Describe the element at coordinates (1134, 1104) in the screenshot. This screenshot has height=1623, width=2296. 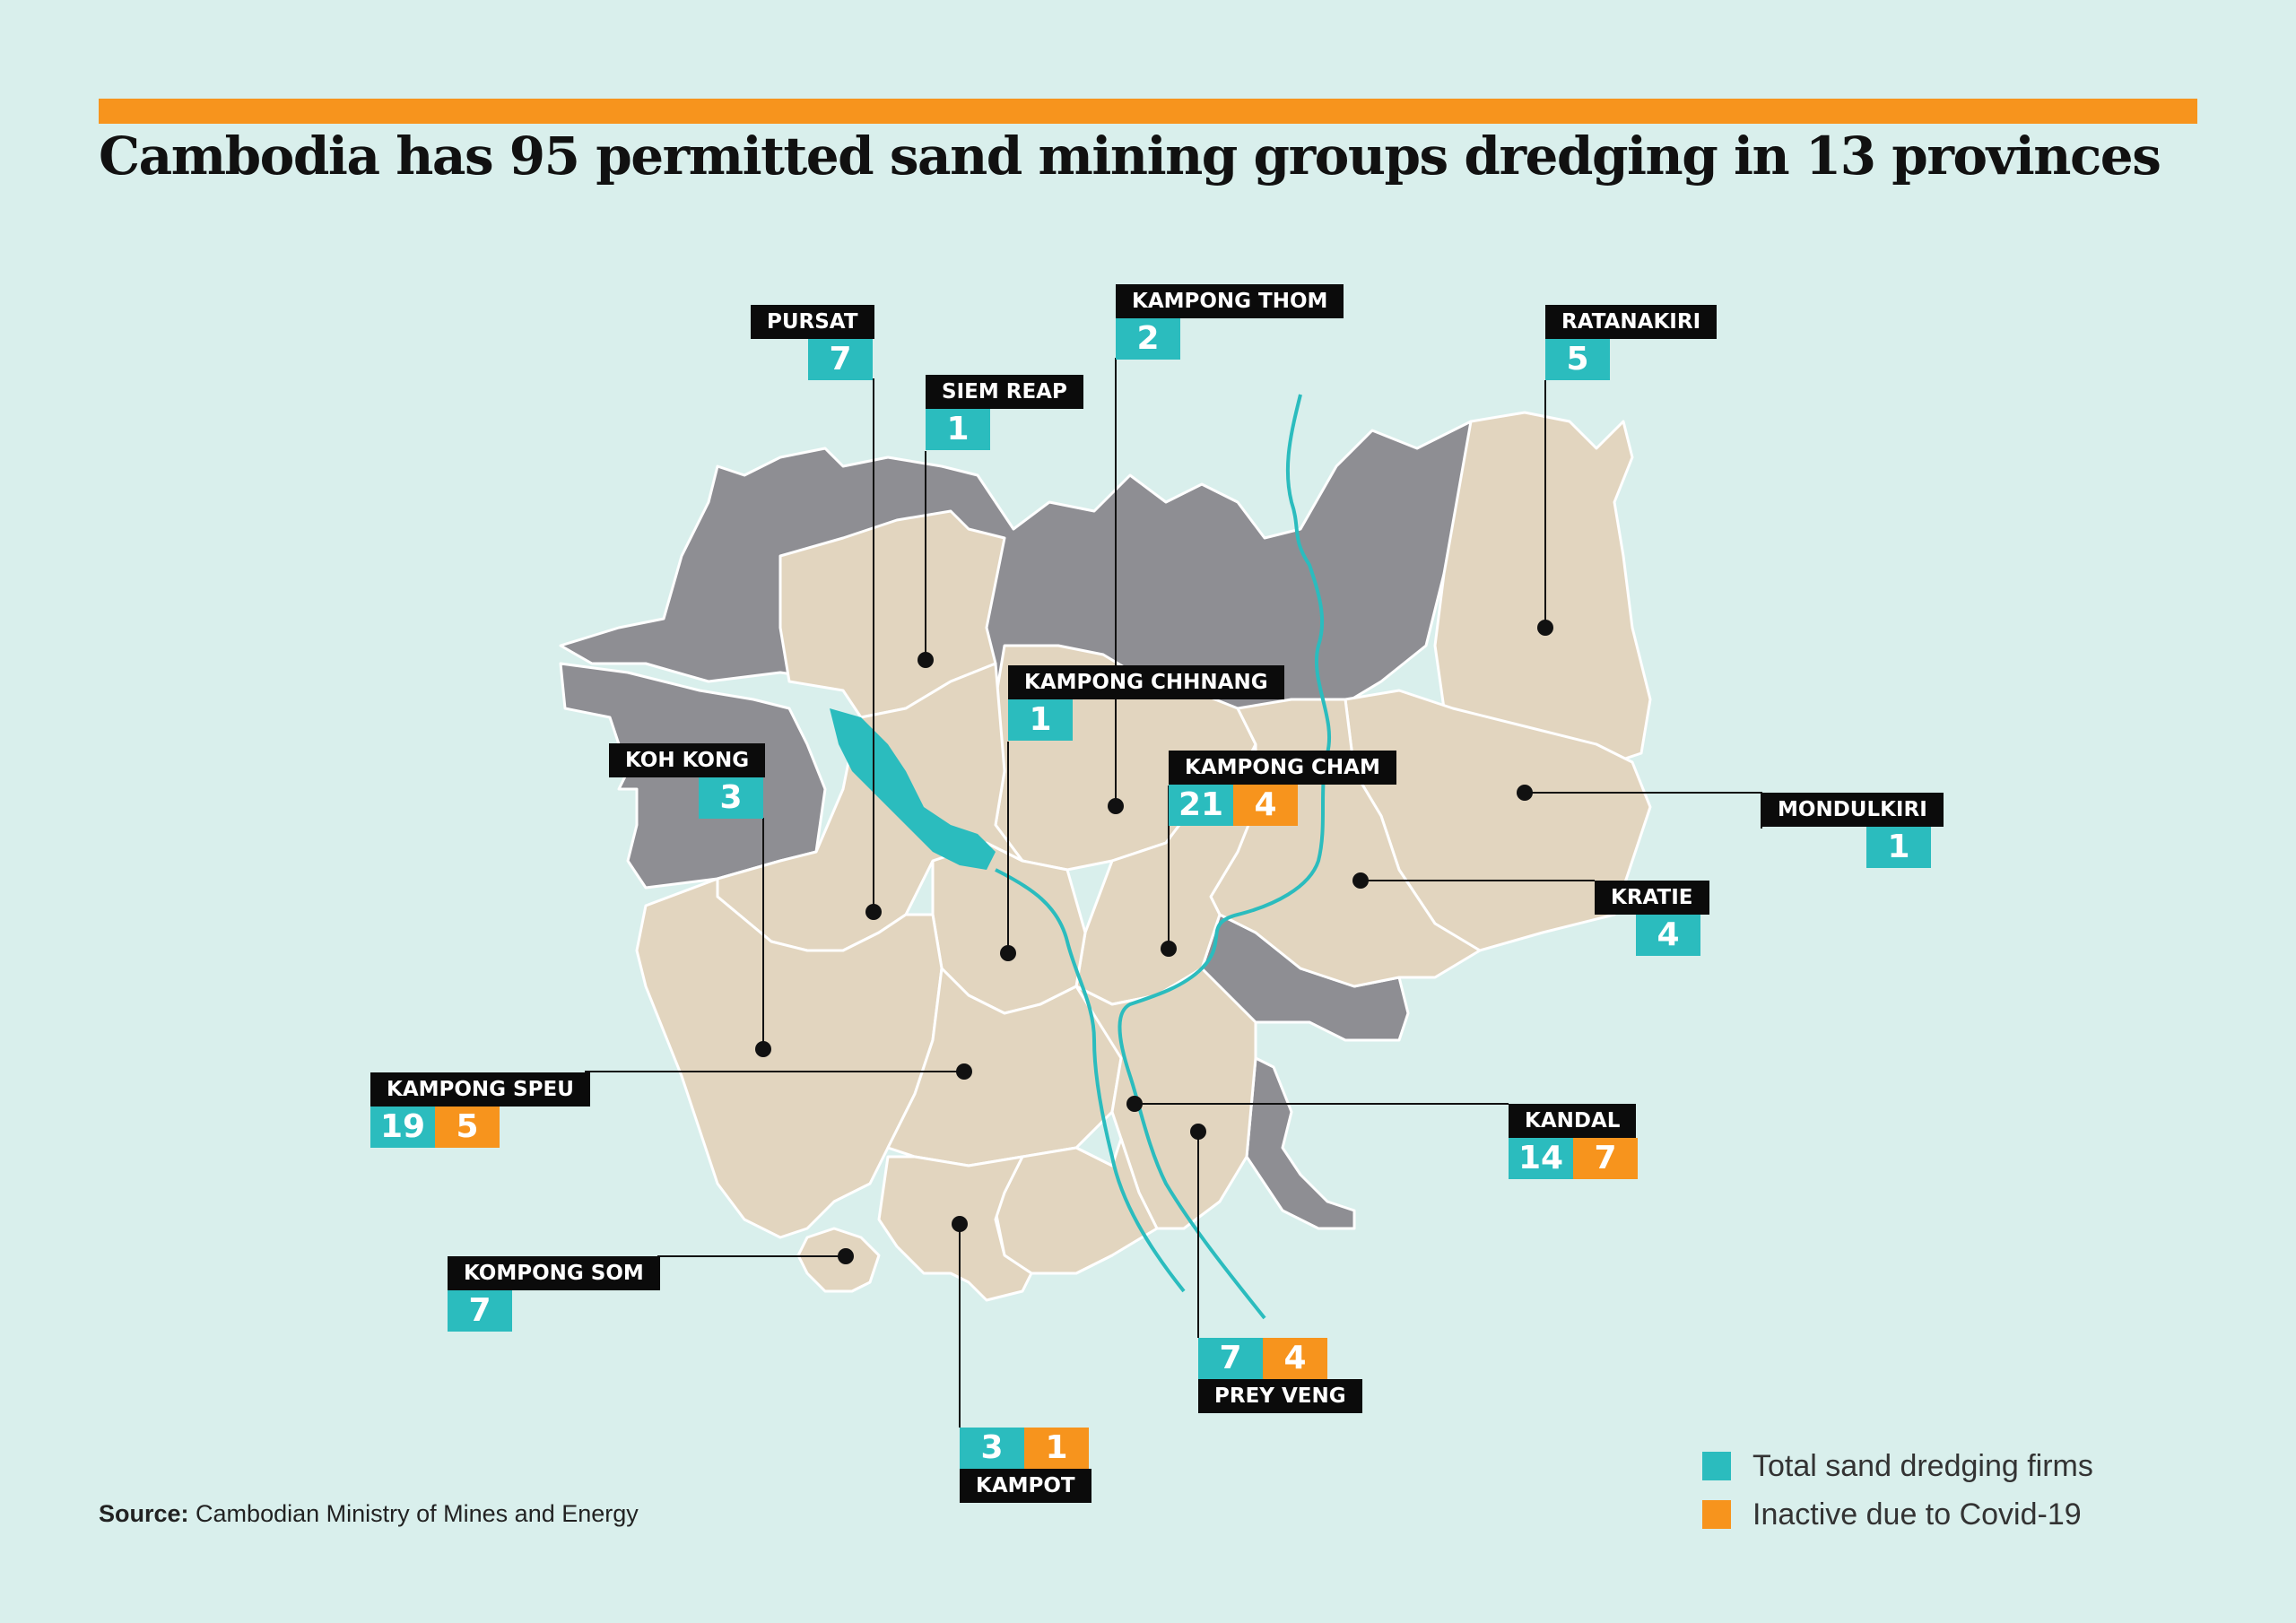
I see `marker-kandal` at that location.